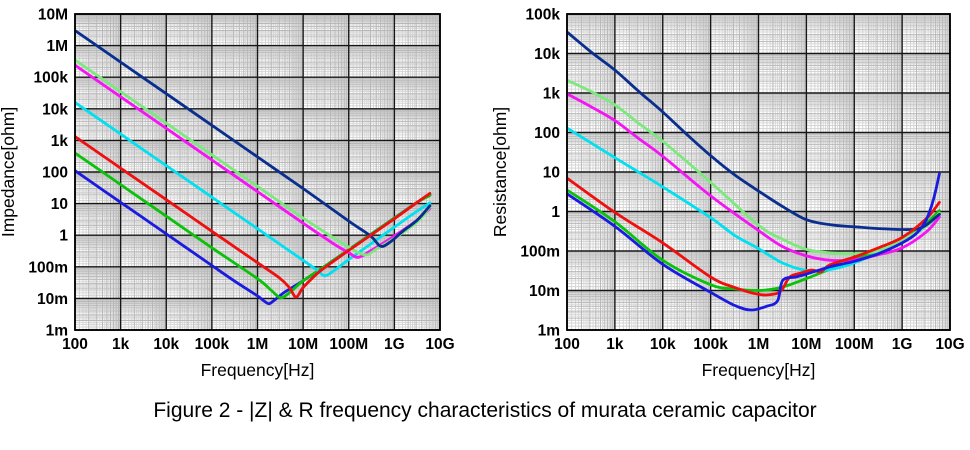 The height and width of the screenshot is (450, 970). I want to click on y-axis-title: Impedance[ohm], so click(9, 172).